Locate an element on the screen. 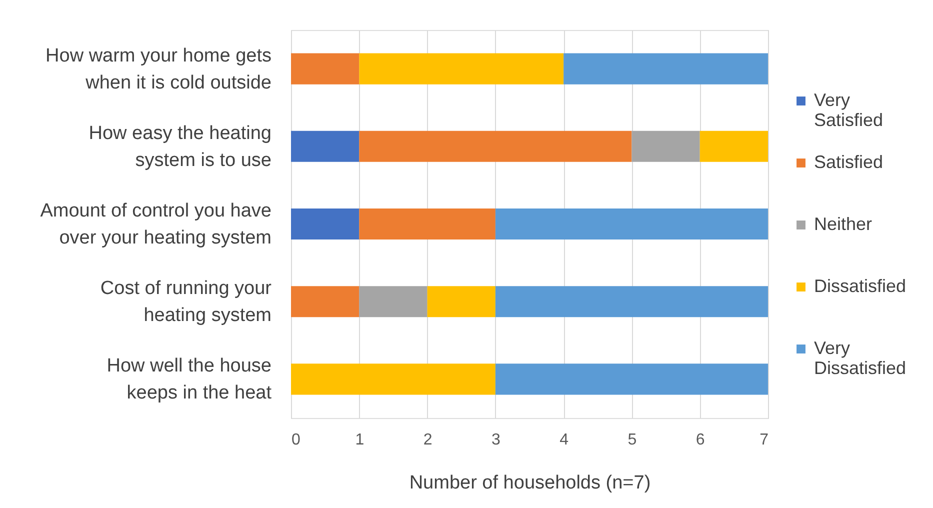 Image resolution: width=933 pixels, height=508 pixels. y-tick-label: How warm your home gets when it is cold outside is located at coordinates (159, 69).